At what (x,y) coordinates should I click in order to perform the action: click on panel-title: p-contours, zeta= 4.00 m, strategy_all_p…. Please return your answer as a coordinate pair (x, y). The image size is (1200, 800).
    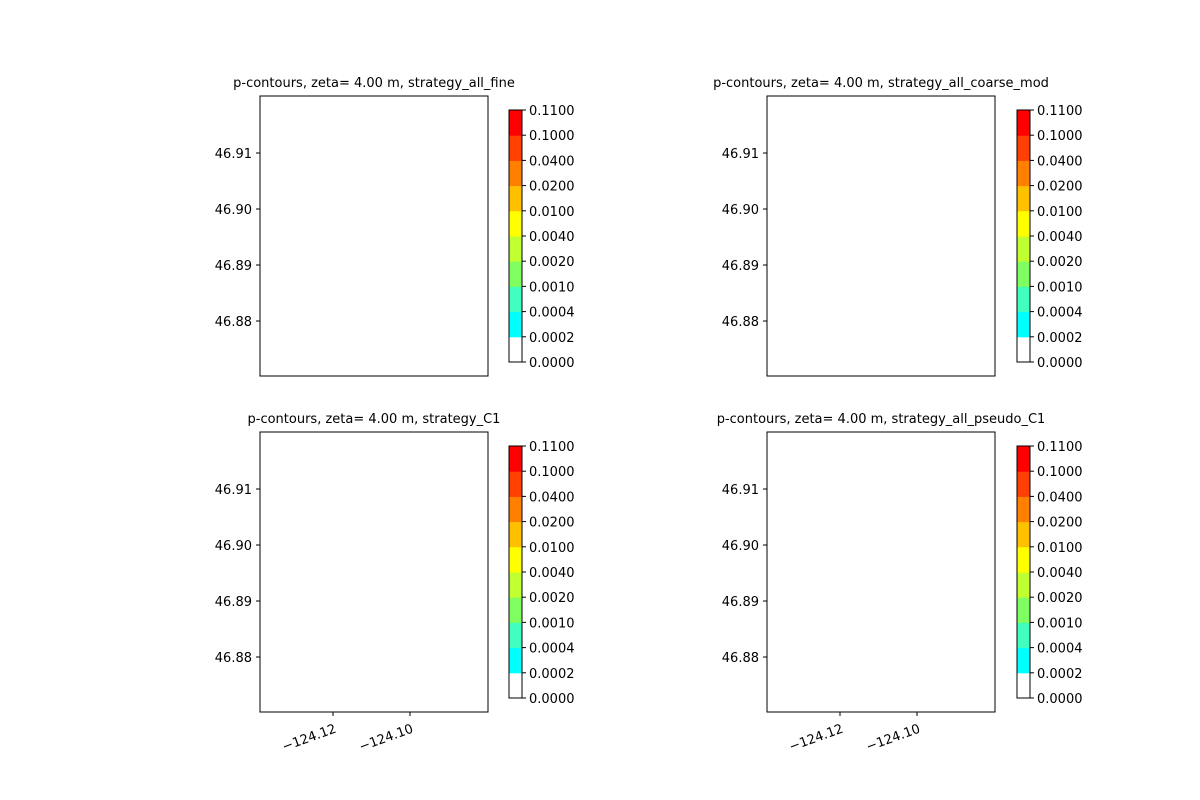
    Looking at the image, I should click on (881, 419).